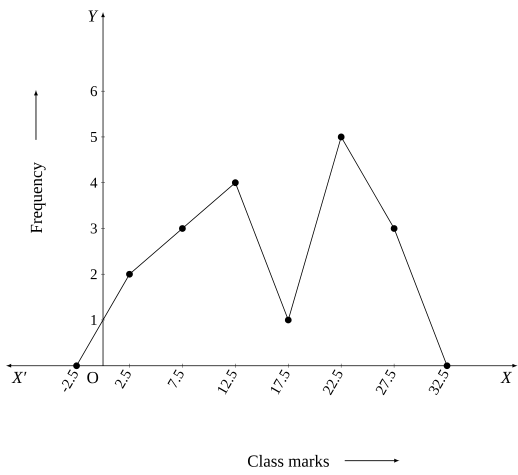  What do you see at coordinates (94, 320) in the screenshot?
I see `y-tick-label: 1` at bounding box center [94, 320].